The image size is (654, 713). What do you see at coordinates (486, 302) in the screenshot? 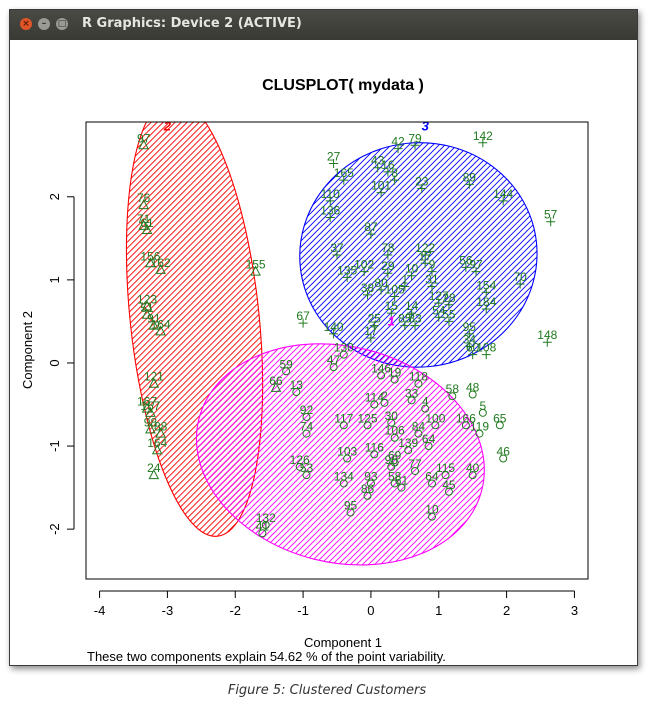
I see `point-label: 184` at bounding box center [486, 302].